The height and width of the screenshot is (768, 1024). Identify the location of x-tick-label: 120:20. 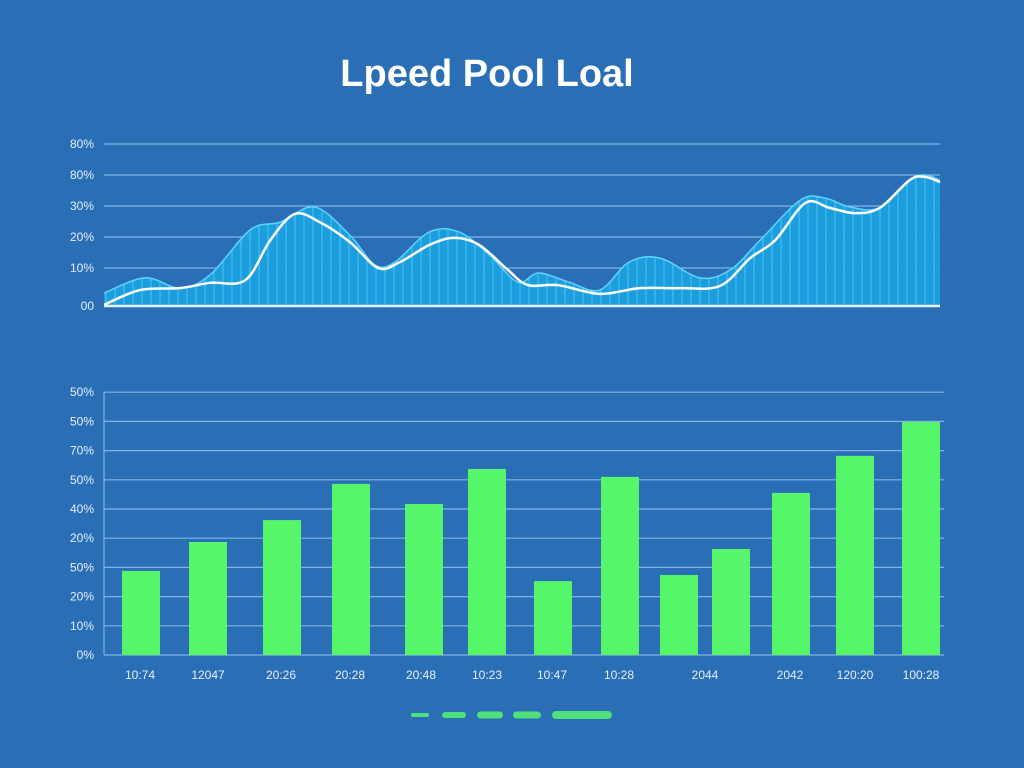
(855, 675).